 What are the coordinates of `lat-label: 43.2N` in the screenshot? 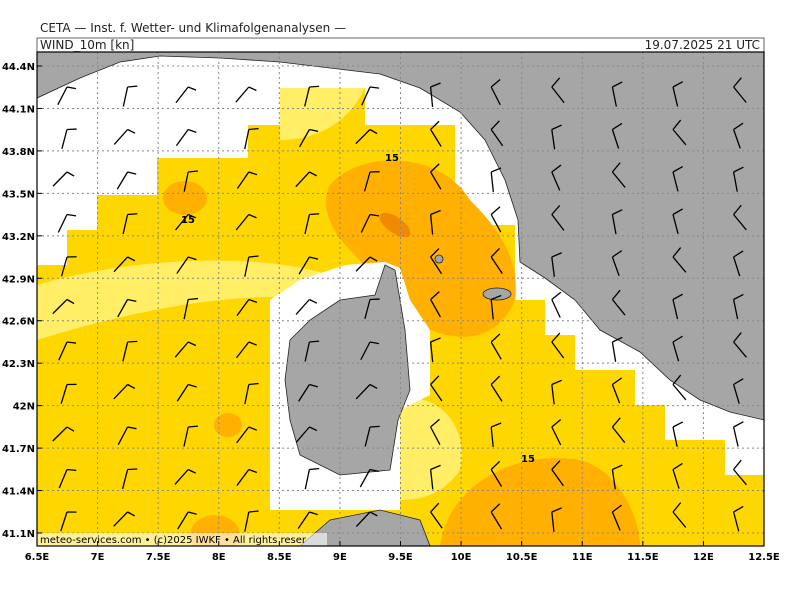 It's located at (18, 237).